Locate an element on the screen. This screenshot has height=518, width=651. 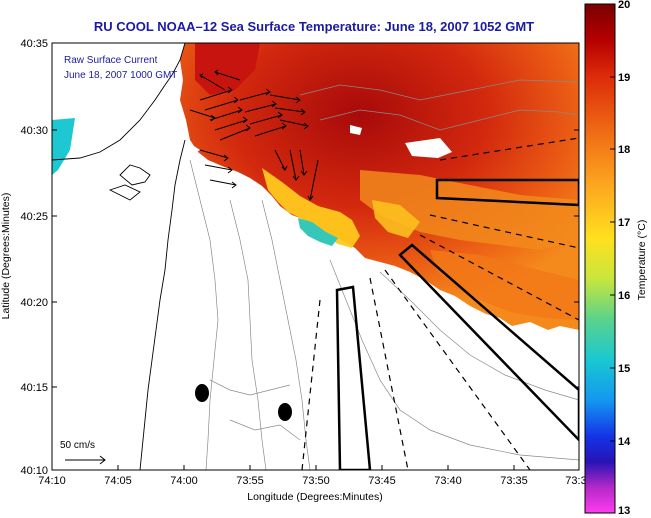
legend-line-2: June 18, 2007 1000 GMT is located at coordinates (120, 75).